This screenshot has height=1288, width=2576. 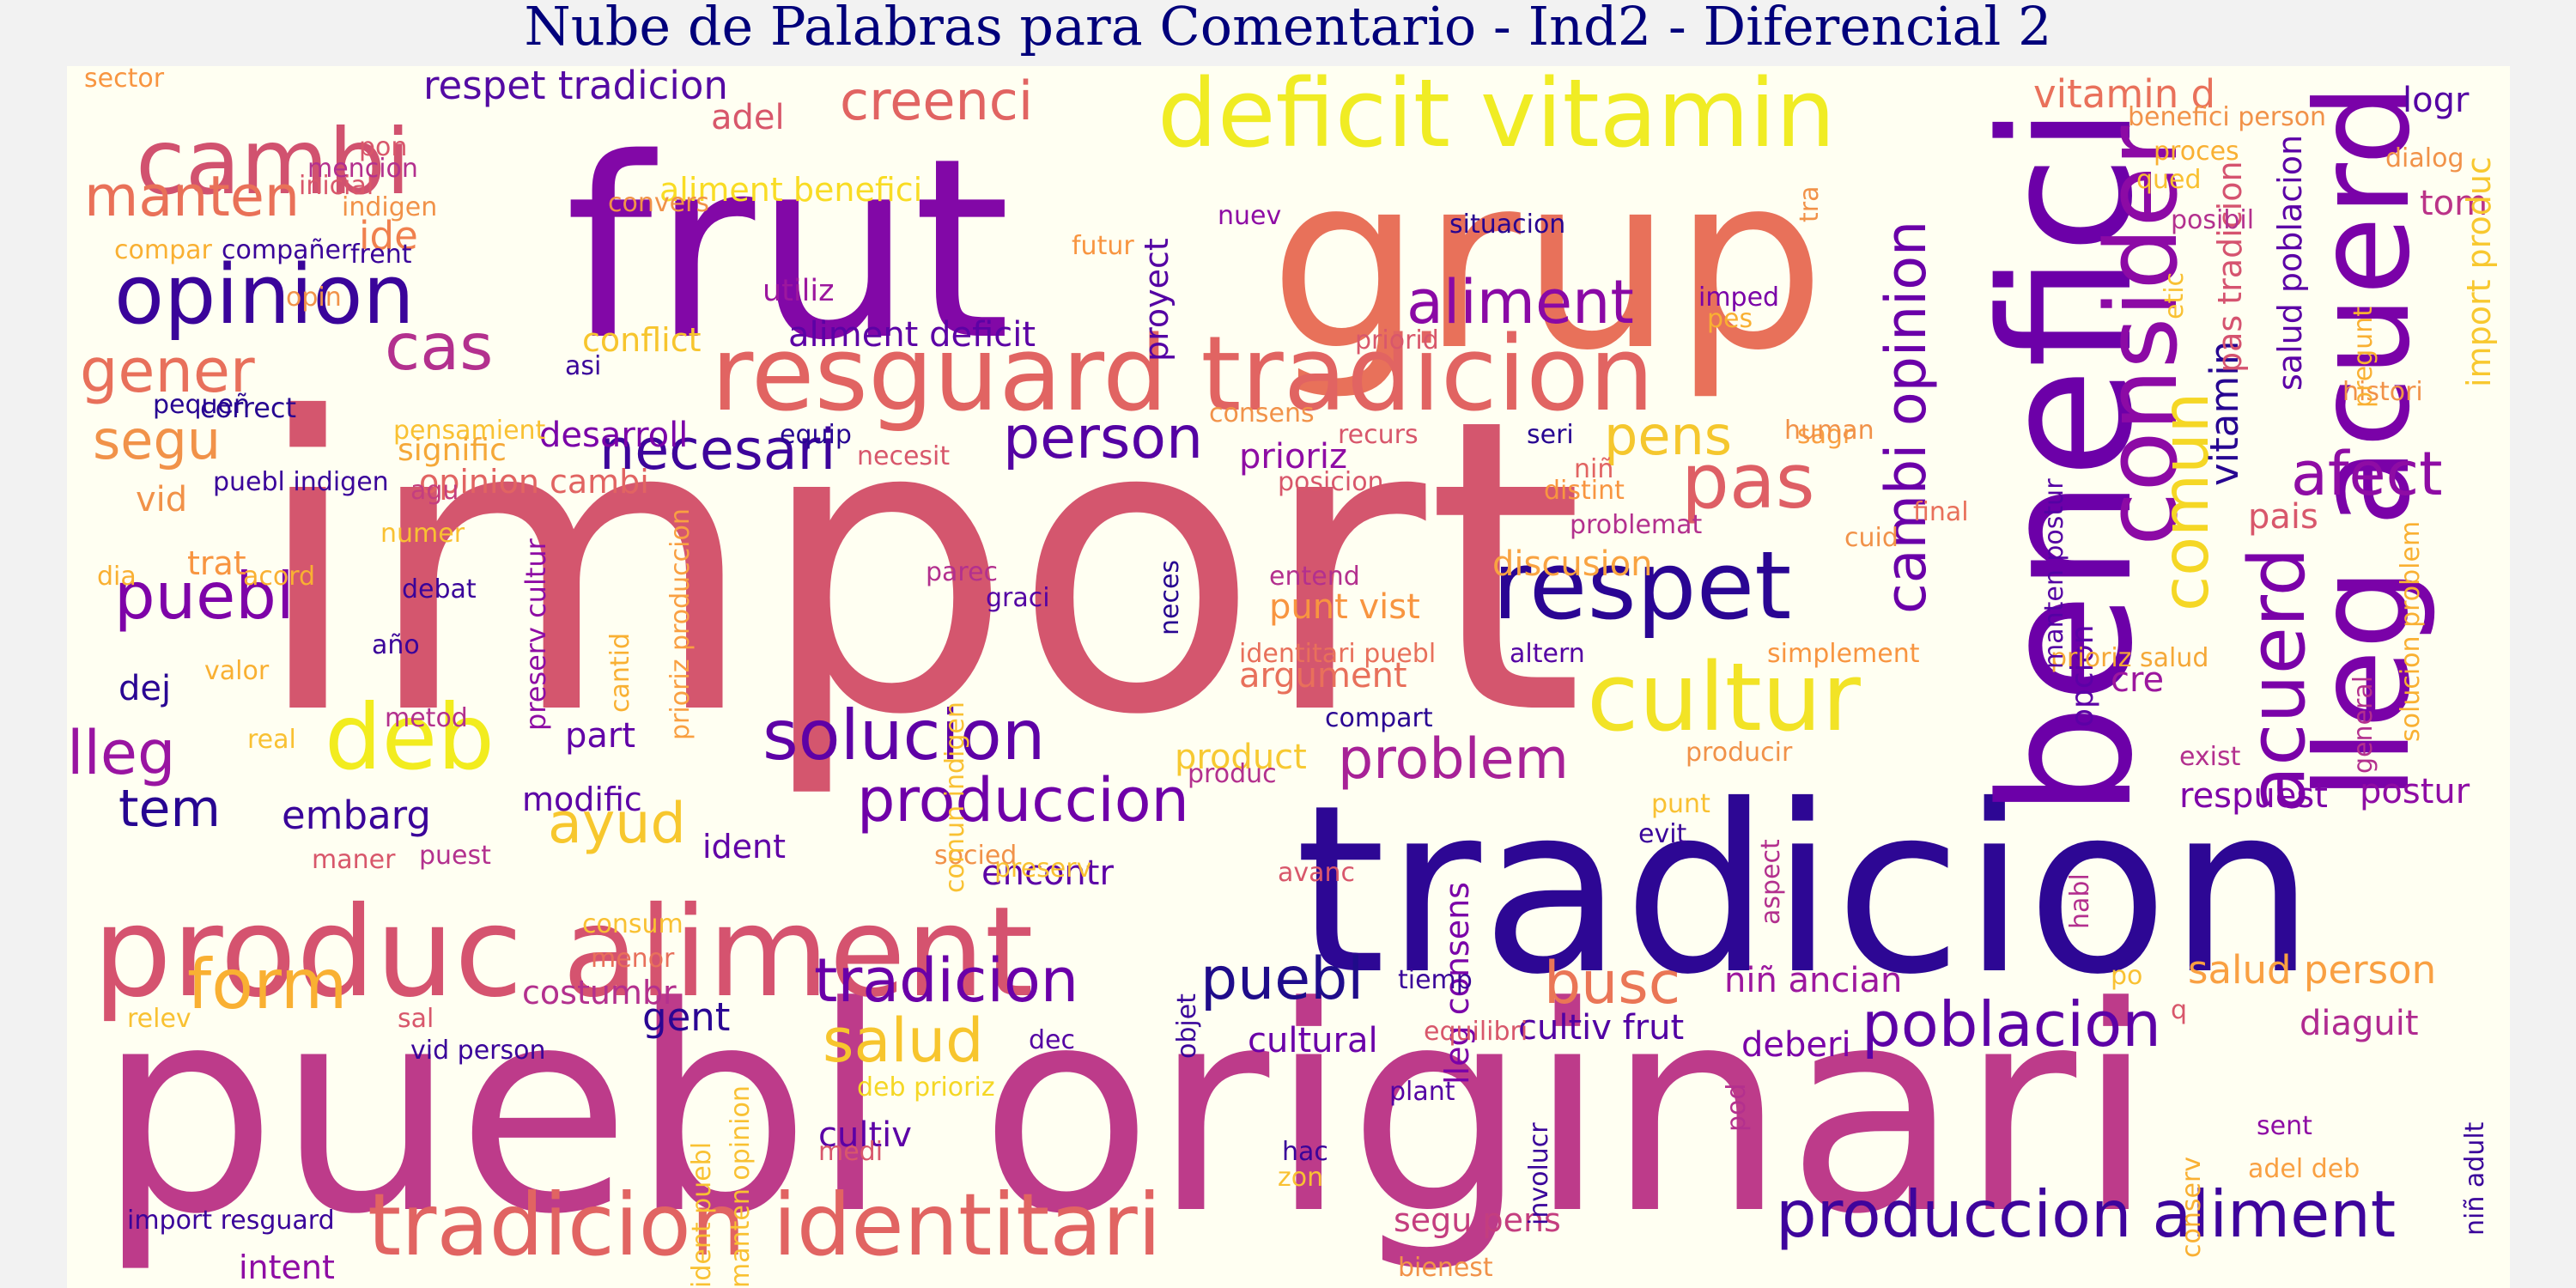 What do you see at coordinates (2479, 271) in the screenshot?
I see `word-import-produc: import produc` at bounding box center [2479, 271].